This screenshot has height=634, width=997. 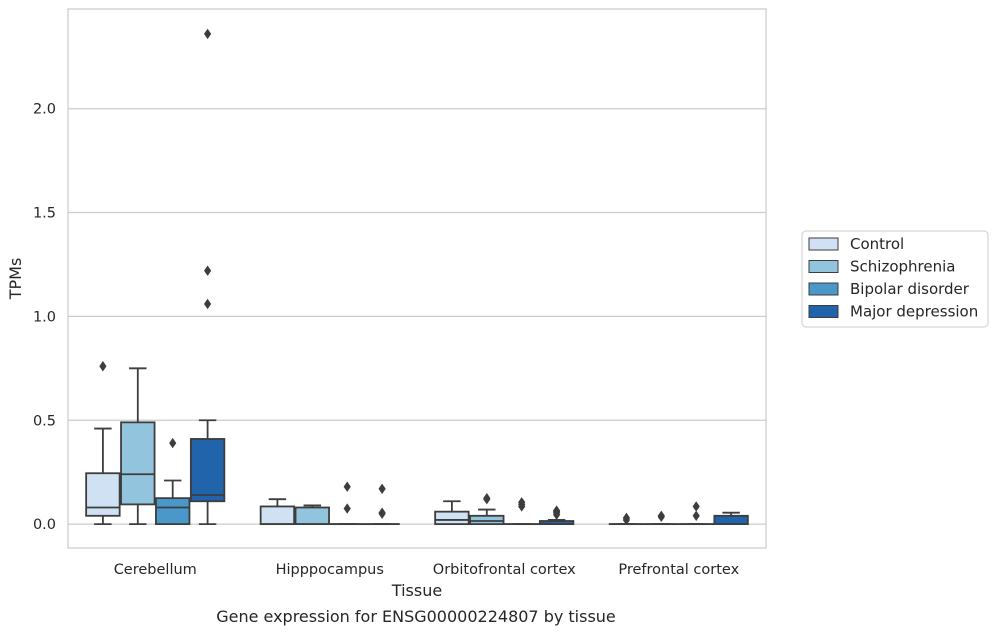 I want to click on legend-item: Major depression, so click(x=893, y=312).